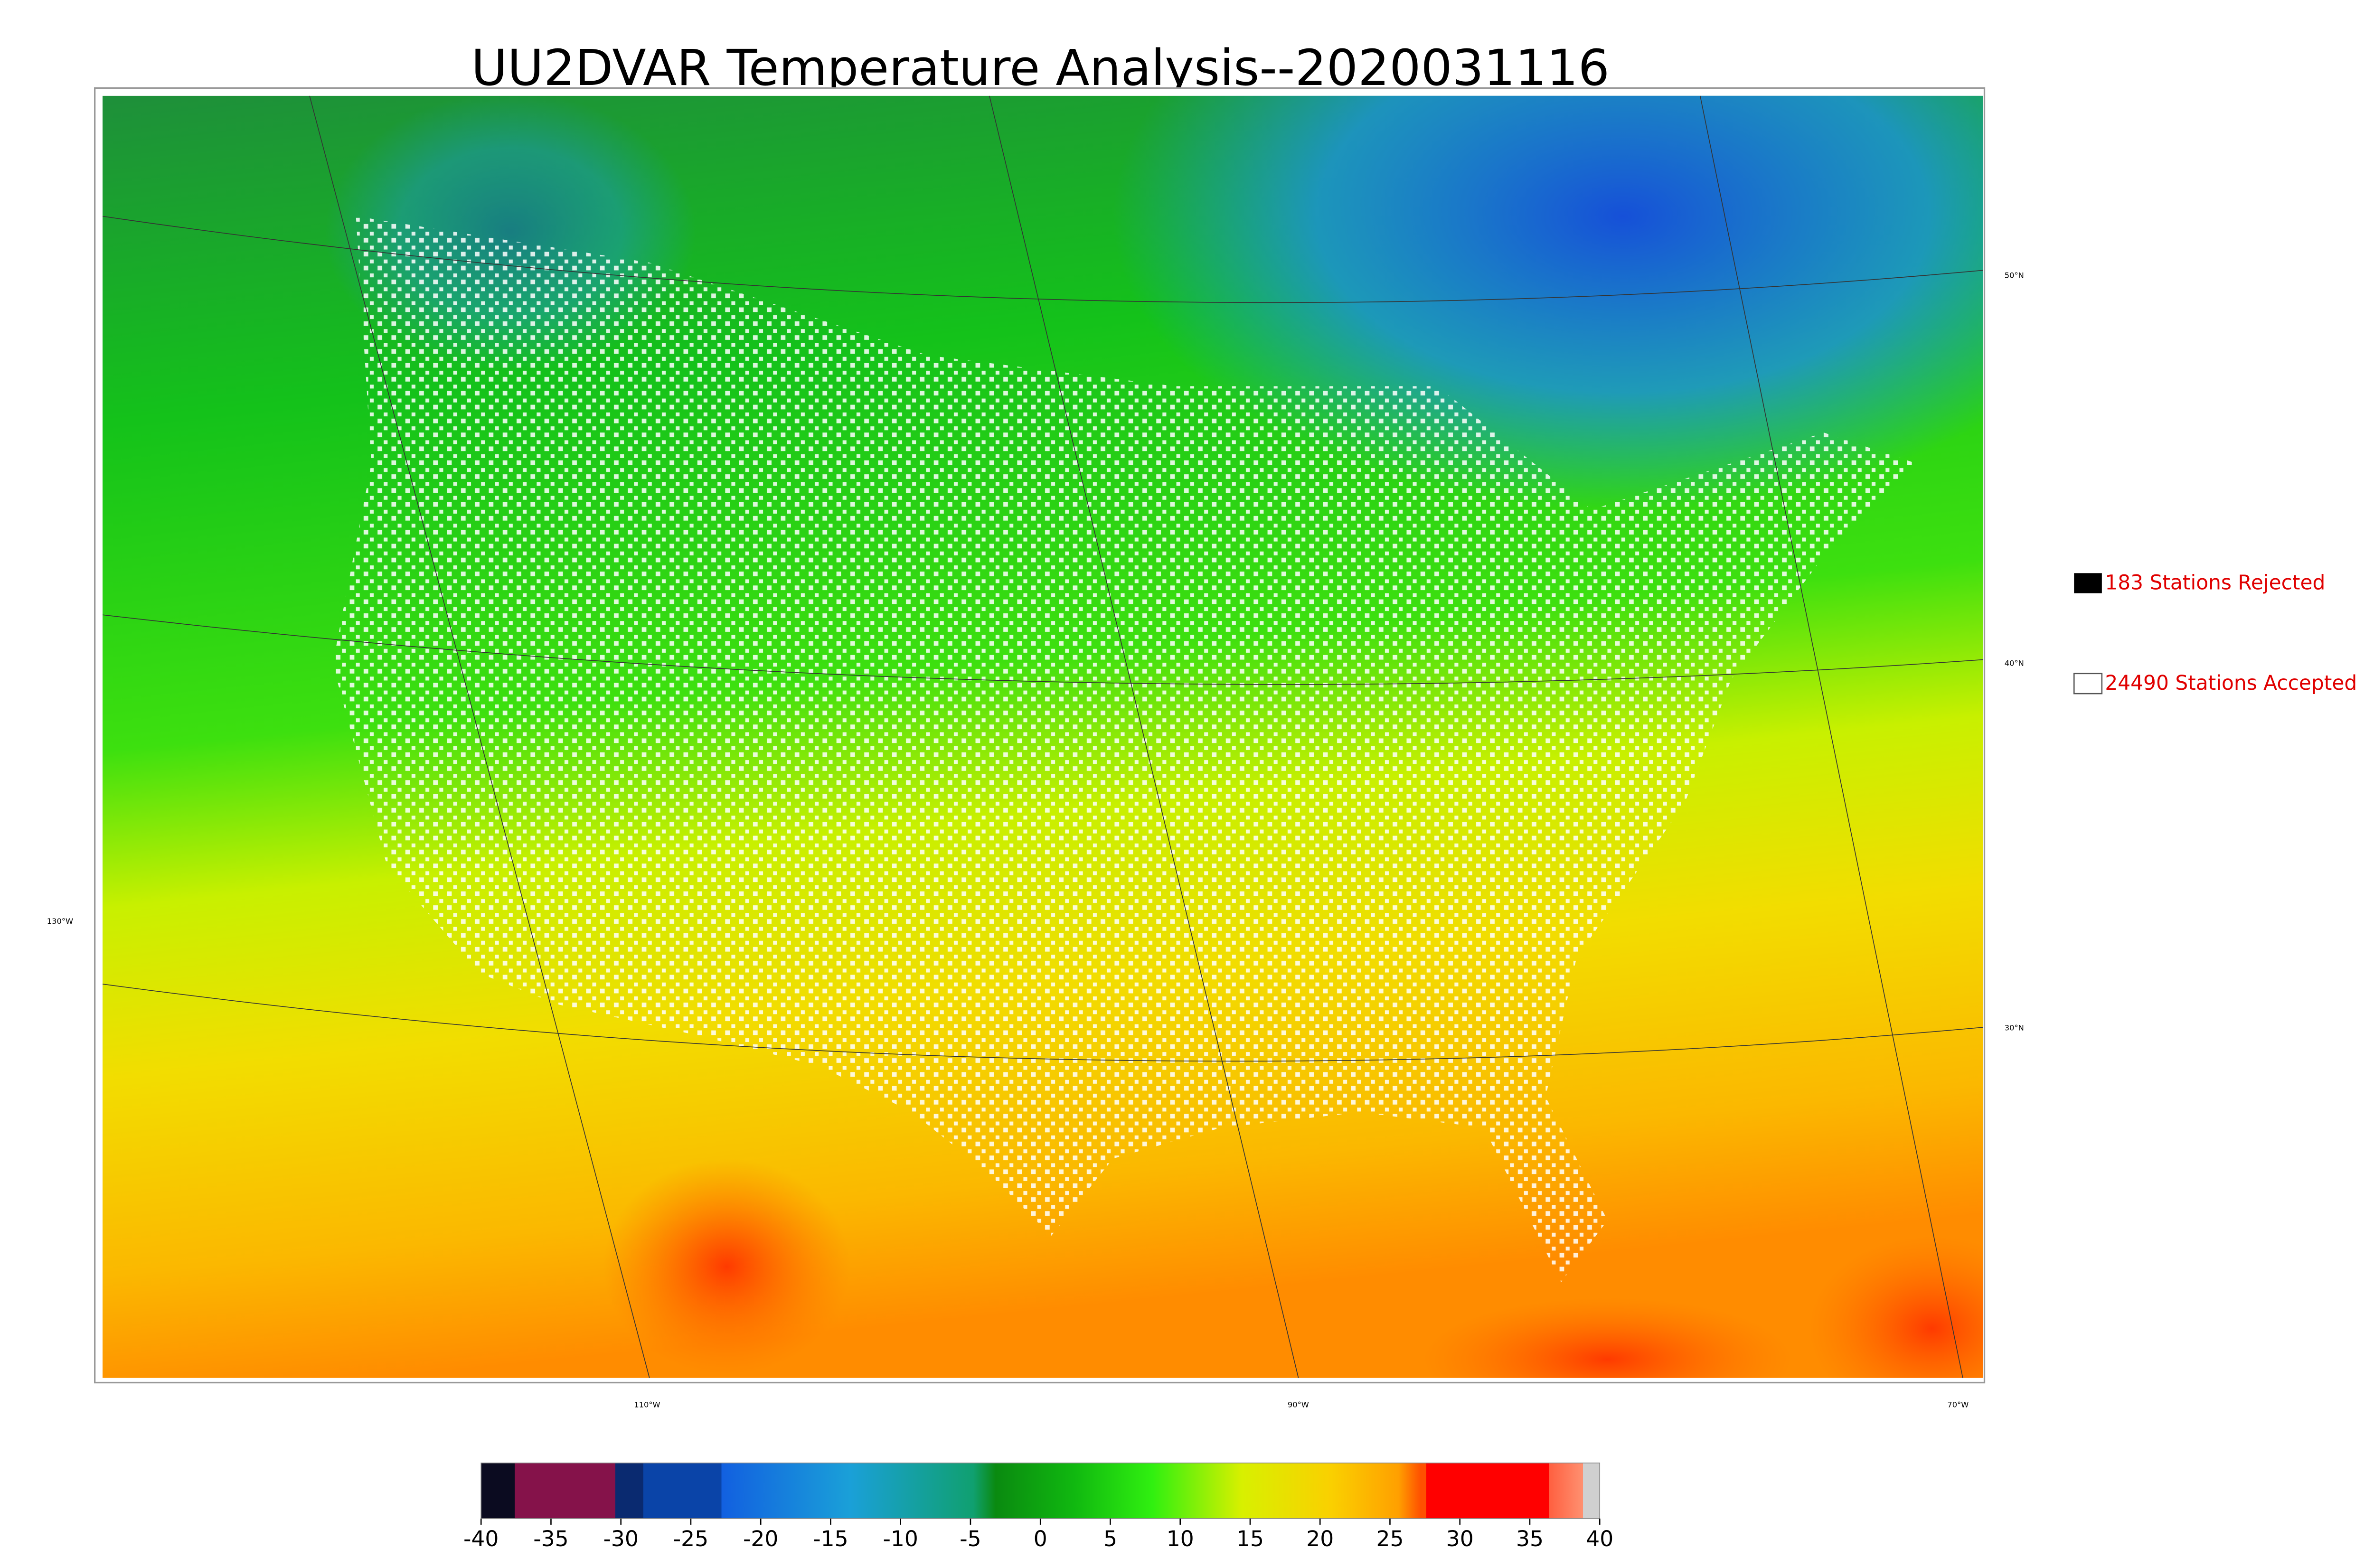 This screenshot has width=2374, height=1568. I want to click on colorbar-tick-label: 5, so click(1110, 1538).